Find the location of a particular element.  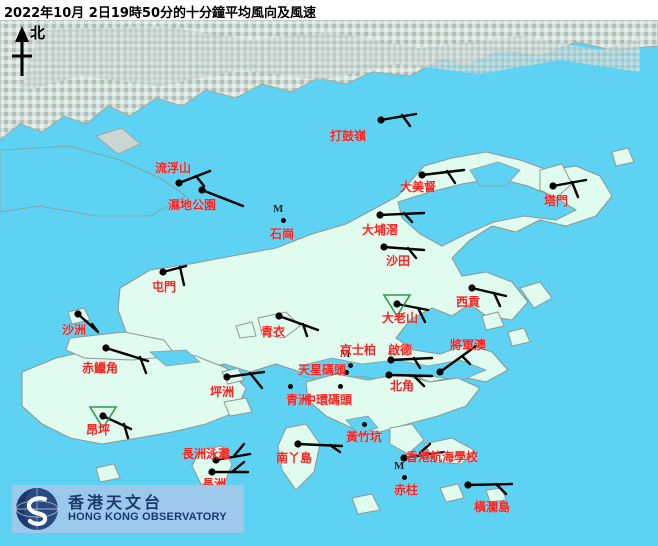

station-label: 打鼓嶺 is located at coordinates (348, 136).